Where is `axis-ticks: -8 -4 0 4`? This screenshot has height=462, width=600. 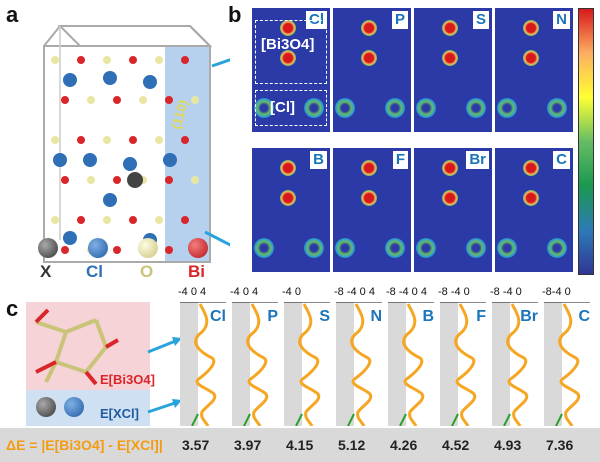 axis-ticks: -8 -4 0 4 is located at coordinates (354, 292).